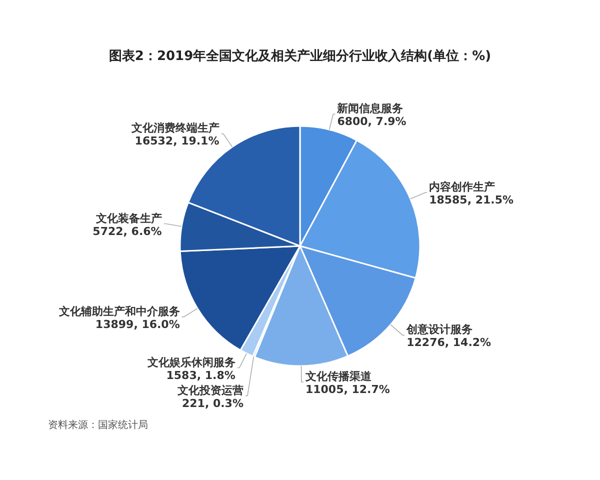 The height and width of the screenshot is (480, 600). I want to click on data-label: 5722, 6.6%, so click(127, 231).